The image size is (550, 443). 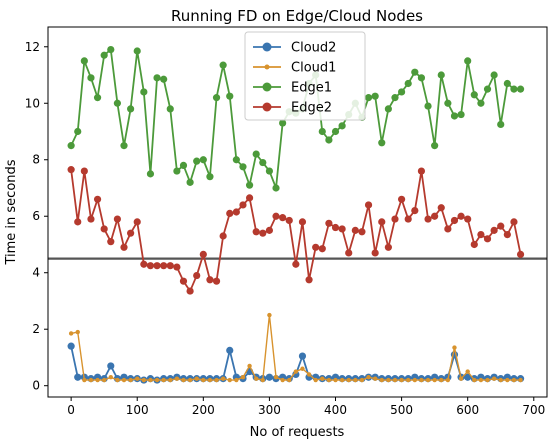 What do you see at coordinates (305, 76) in the screenshot?
I see `legend-box` at bounding box center [305, 76].